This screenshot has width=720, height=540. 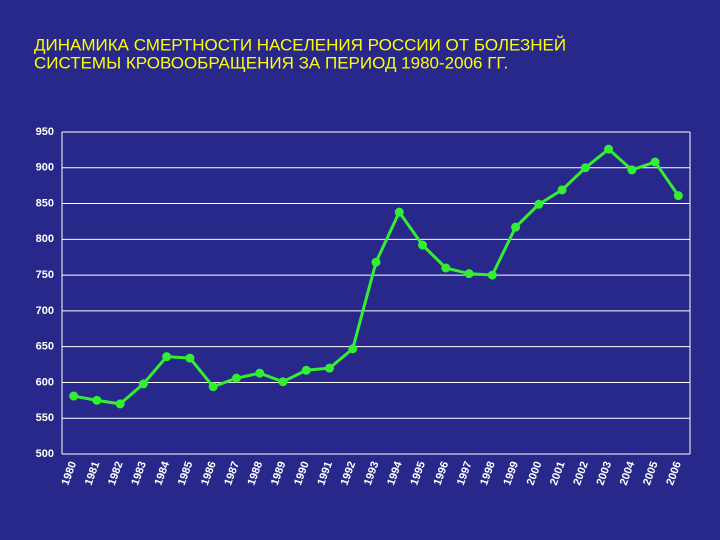 I want to click on y-tick-label: 550, so click(x=45, y=418).